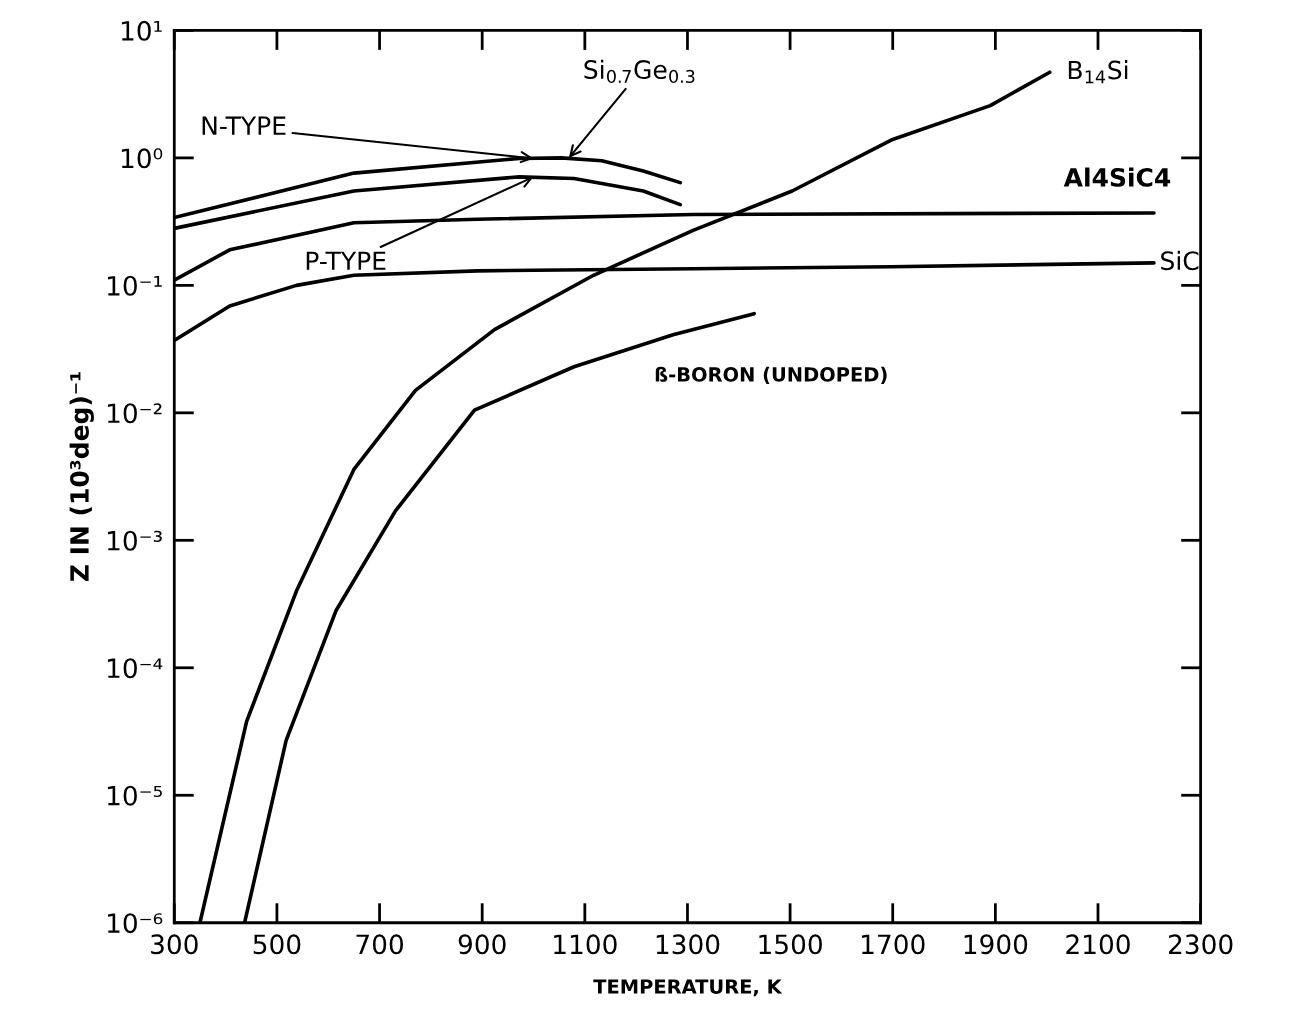  I want to click on x-tick-label: 1100, so click(585, 944).